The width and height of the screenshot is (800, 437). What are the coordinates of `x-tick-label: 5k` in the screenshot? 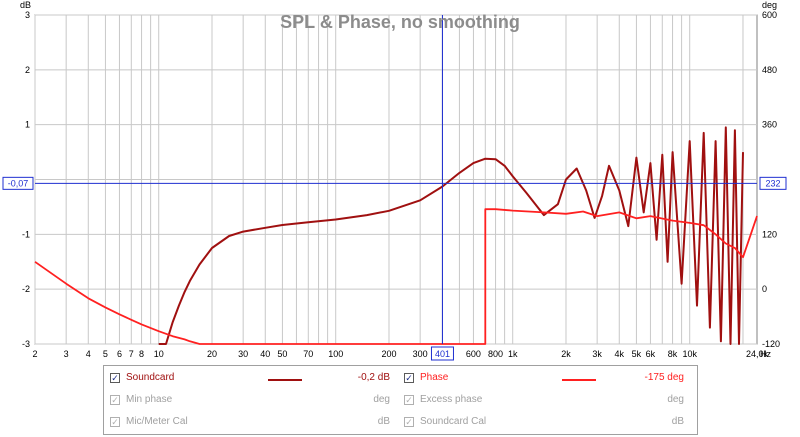 It's located at (637, 354).